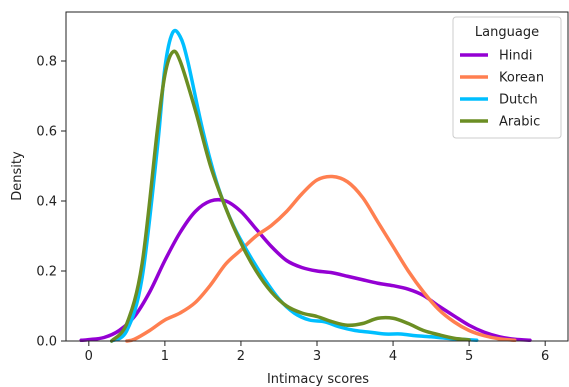 Image resolution: width=569 pixels, height=387 pixels. I want to click on x-tick-label: 0, so click(89, 356).